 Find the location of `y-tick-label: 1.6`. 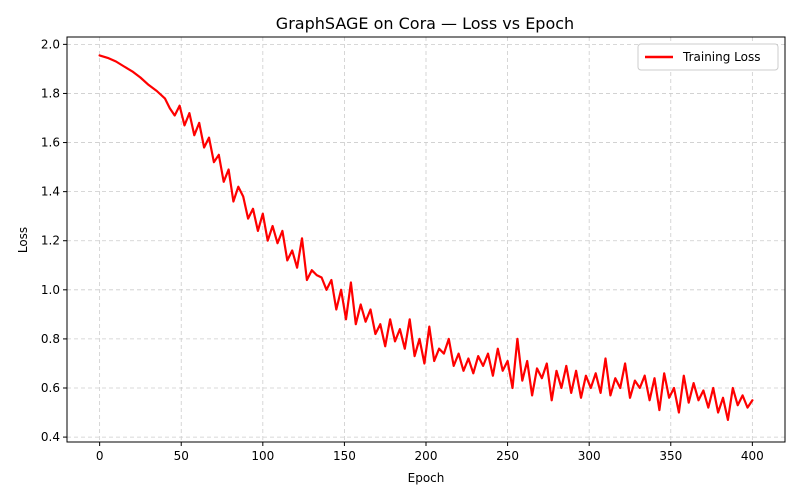

y-tick-label: 1.6 is located at coordinates (50, 143).